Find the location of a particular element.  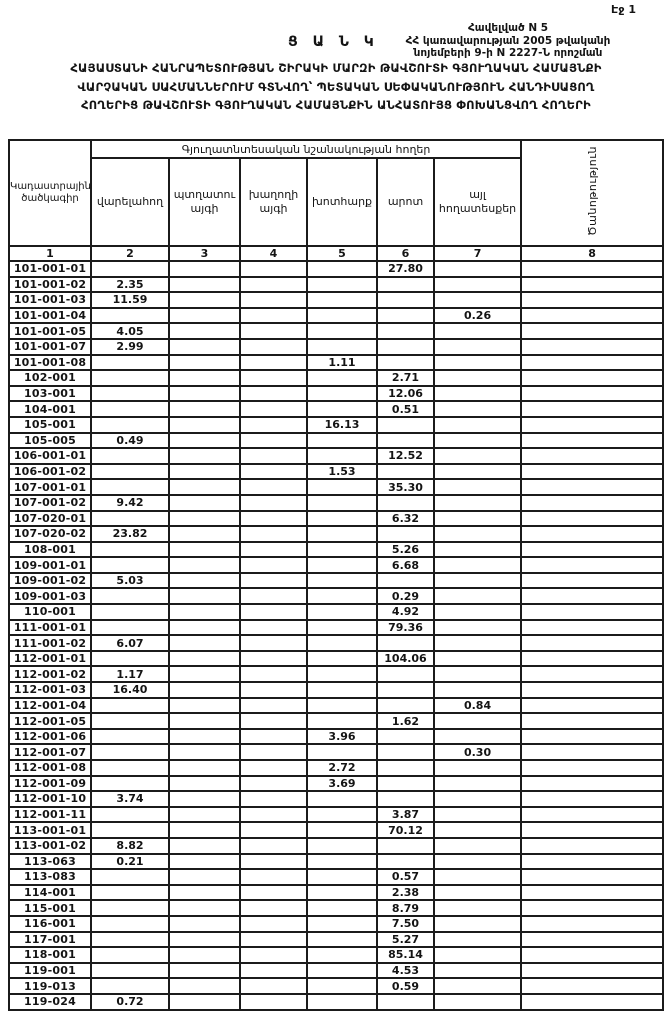

table-row: 107-020-02 23.82 is located at coordinates (336, 534).